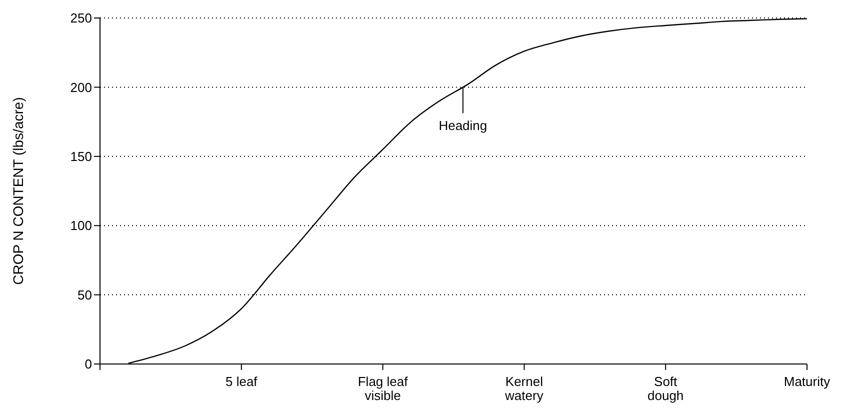 This screenshot has height=408, width=841. Describe the element at coordinates (81, 18) in the screenshot. I see `y-tick-label: 250` at that location.